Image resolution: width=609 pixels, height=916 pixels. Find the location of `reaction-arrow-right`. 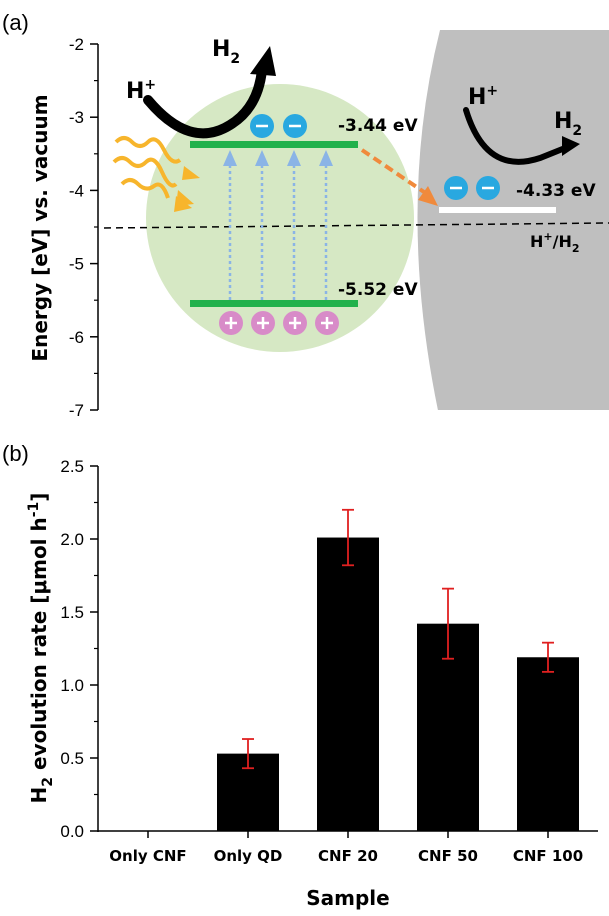

reaction-arrow-right is located at coordinates (518, 136).